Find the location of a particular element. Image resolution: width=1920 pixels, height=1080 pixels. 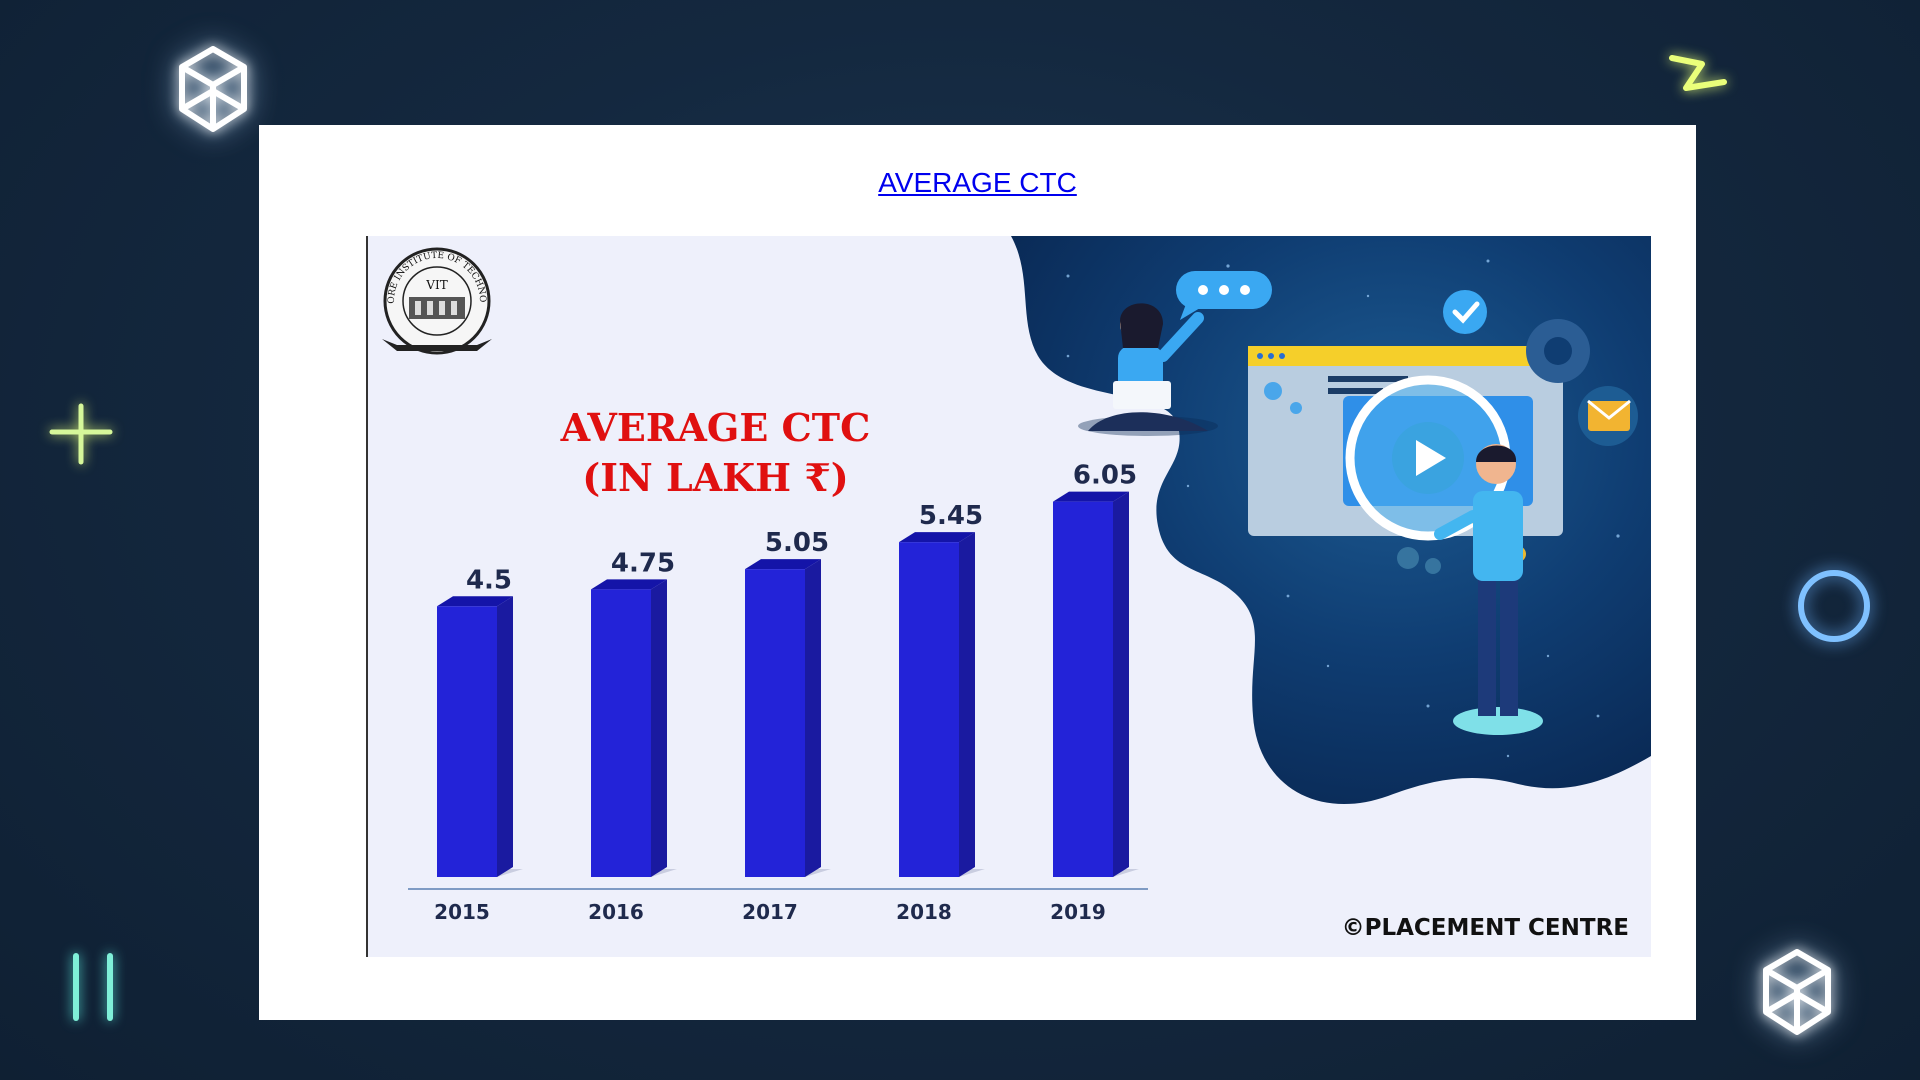

bar-value-label: 5.45 is located at coordinates (951, 516).